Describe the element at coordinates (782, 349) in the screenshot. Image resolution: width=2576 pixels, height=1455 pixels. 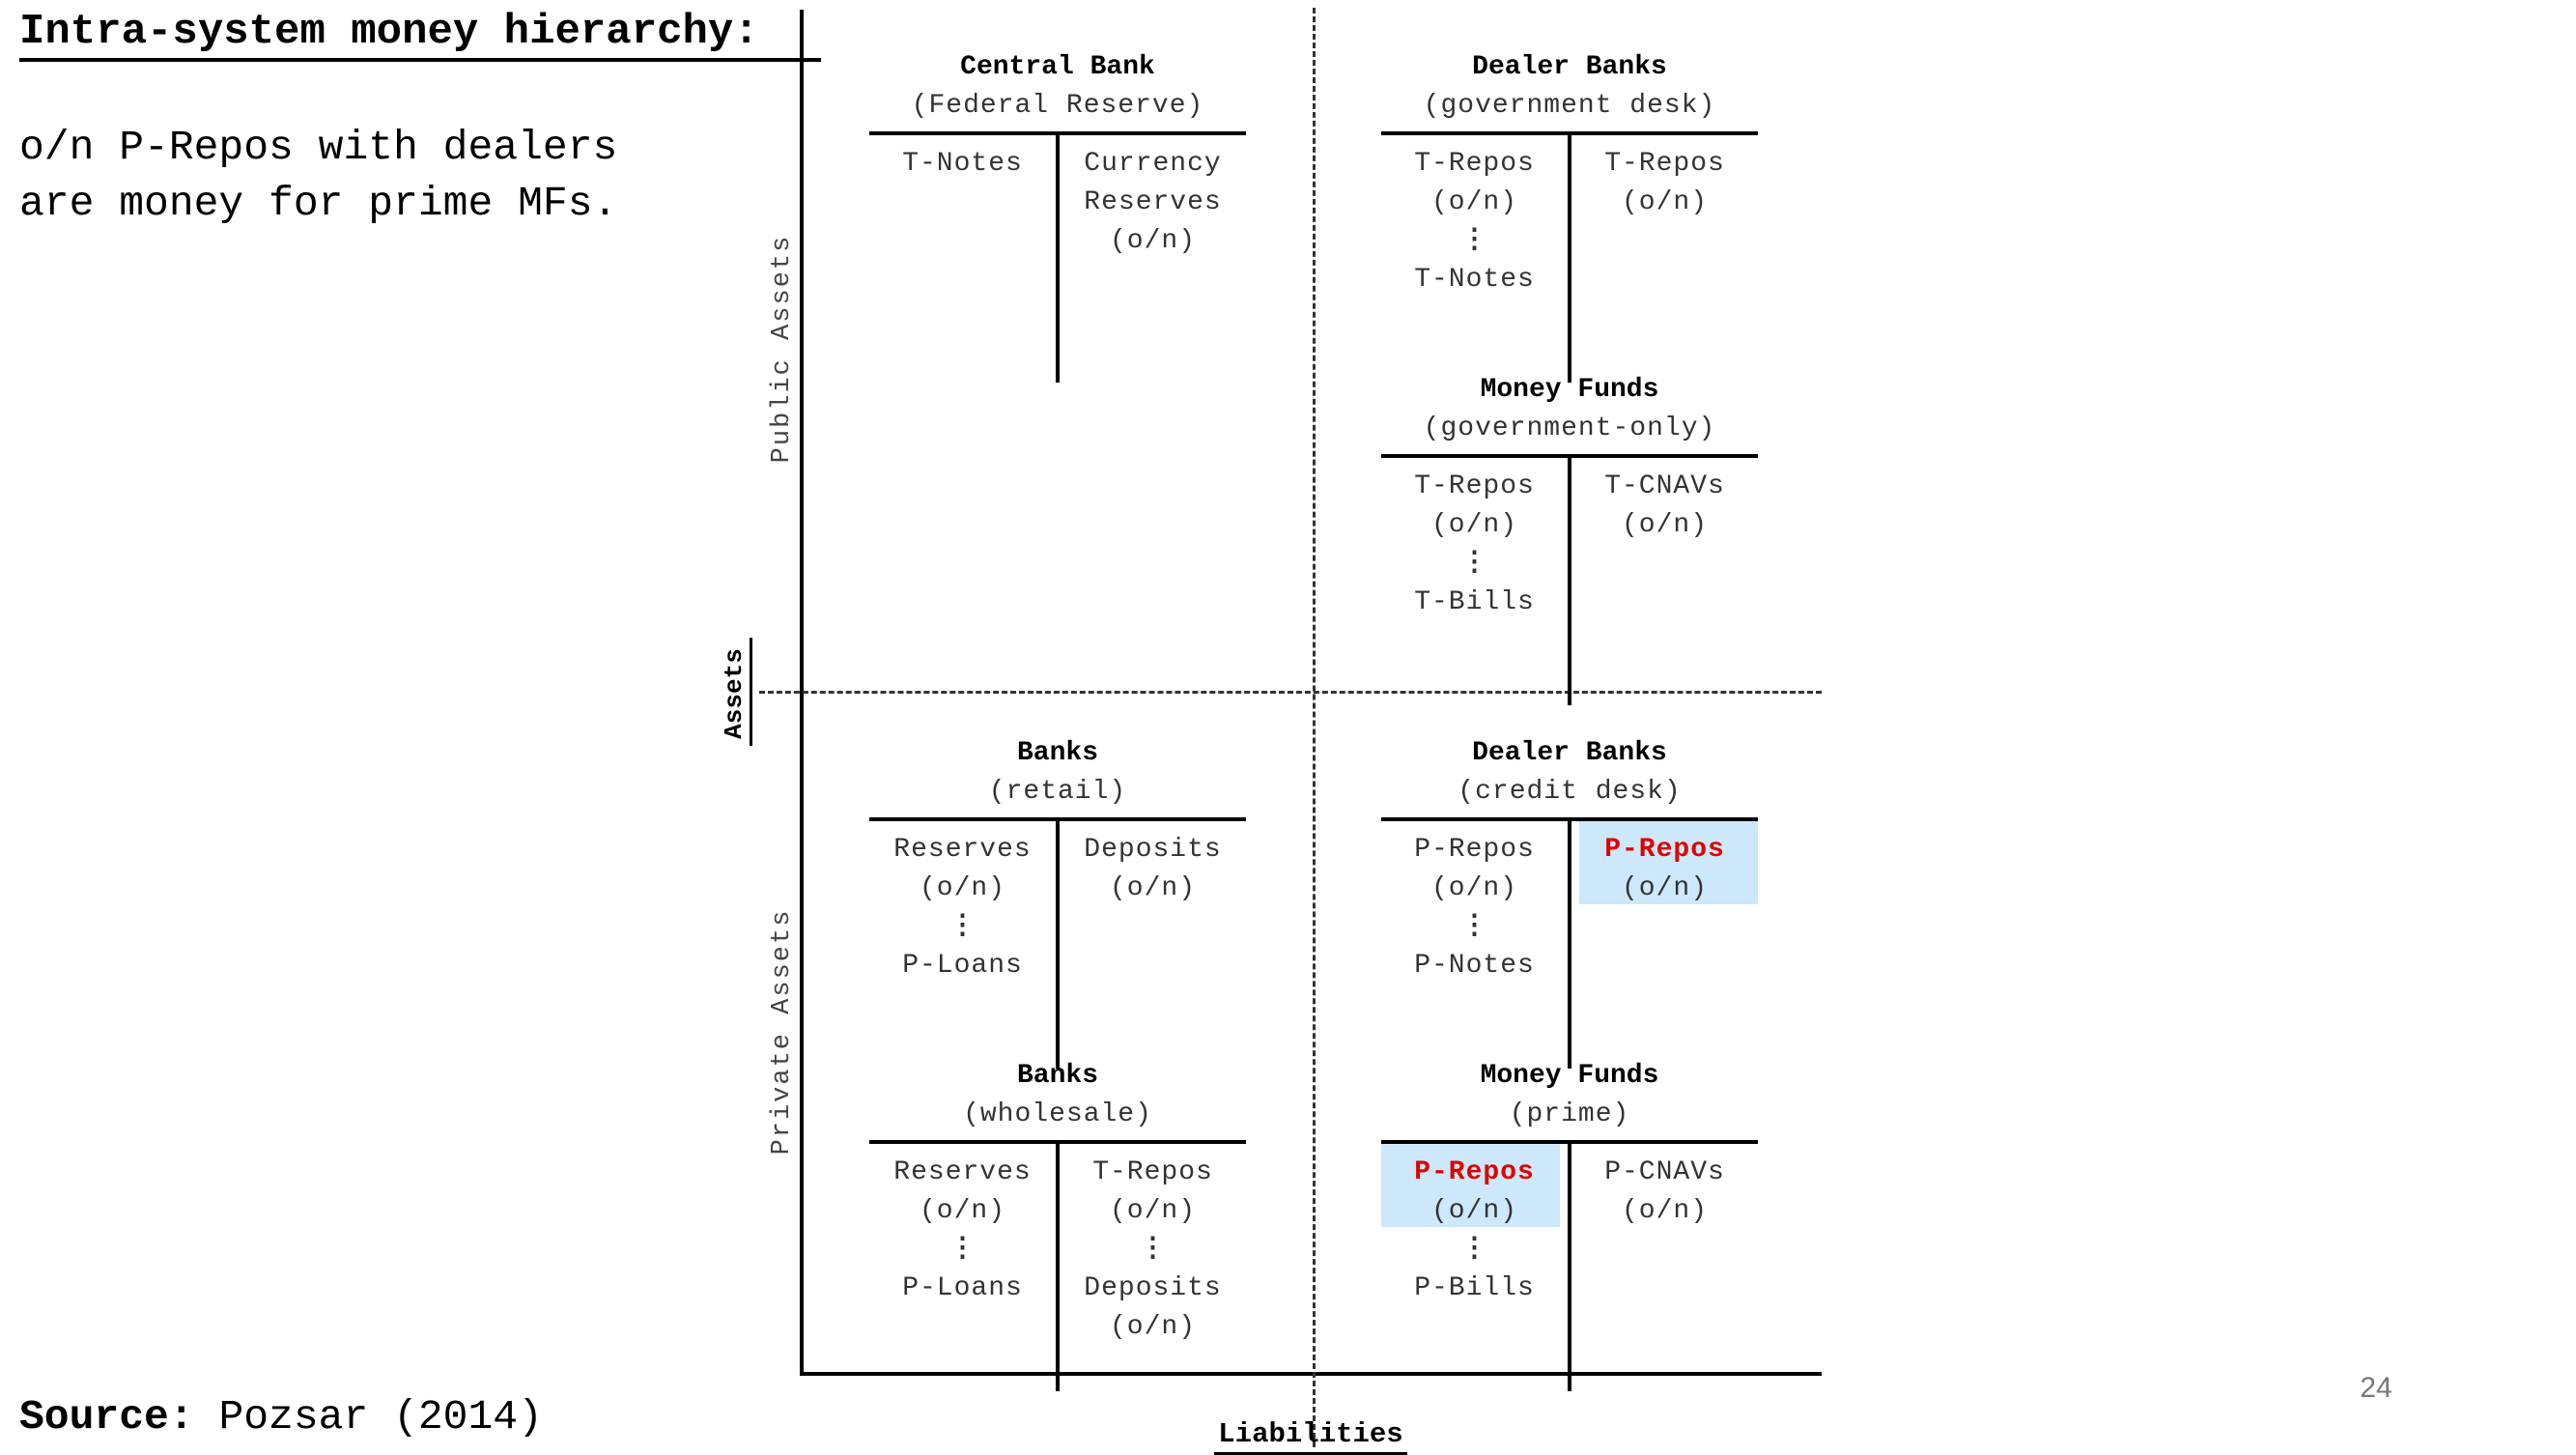
I see `public-assets-label: Public Assets` at that location.